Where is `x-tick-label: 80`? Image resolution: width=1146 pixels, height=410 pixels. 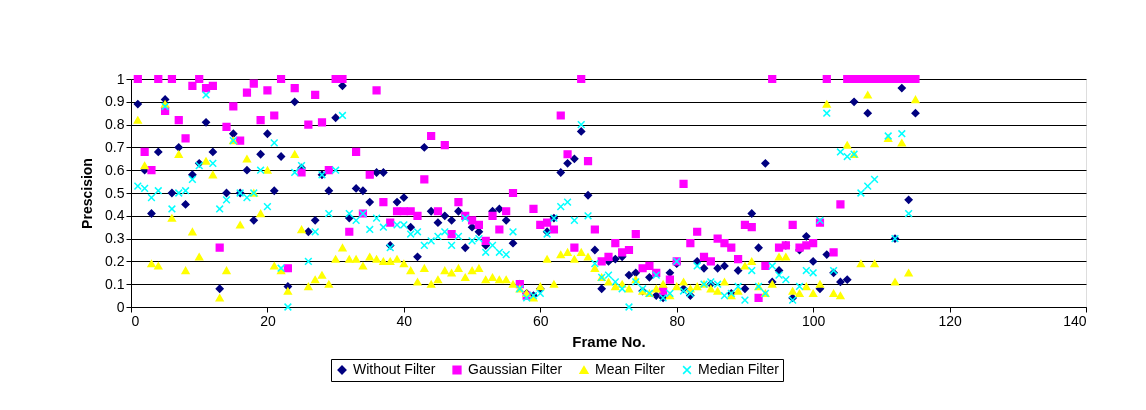
x-tick-label: 80 is located at coordinates (677, 320).